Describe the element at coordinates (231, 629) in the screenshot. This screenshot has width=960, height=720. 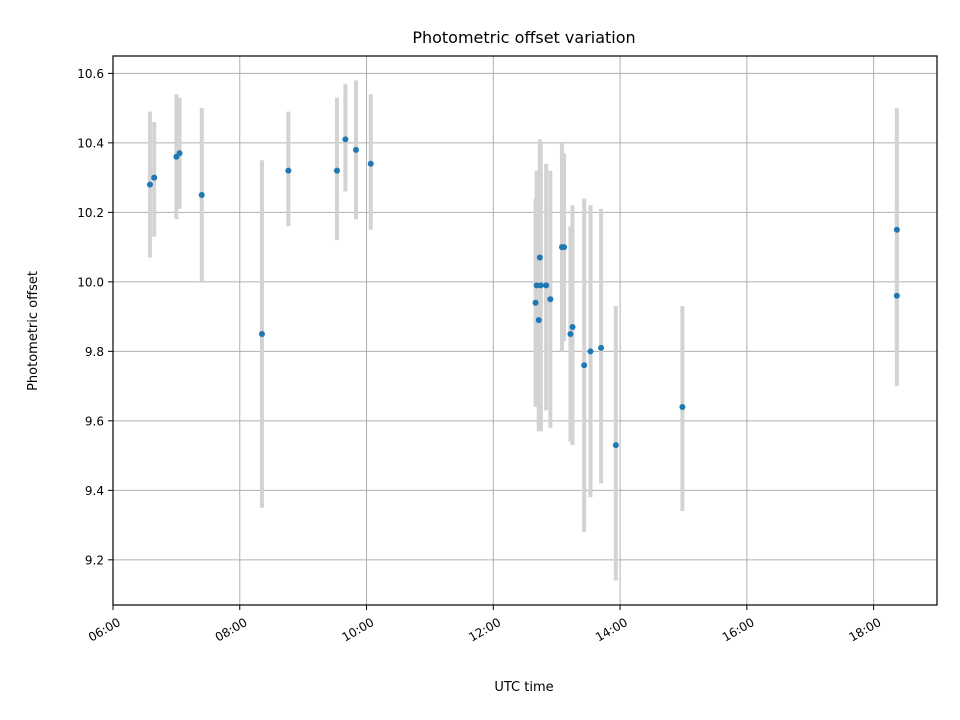
I see `x-tick-label: 08:00` at that location.